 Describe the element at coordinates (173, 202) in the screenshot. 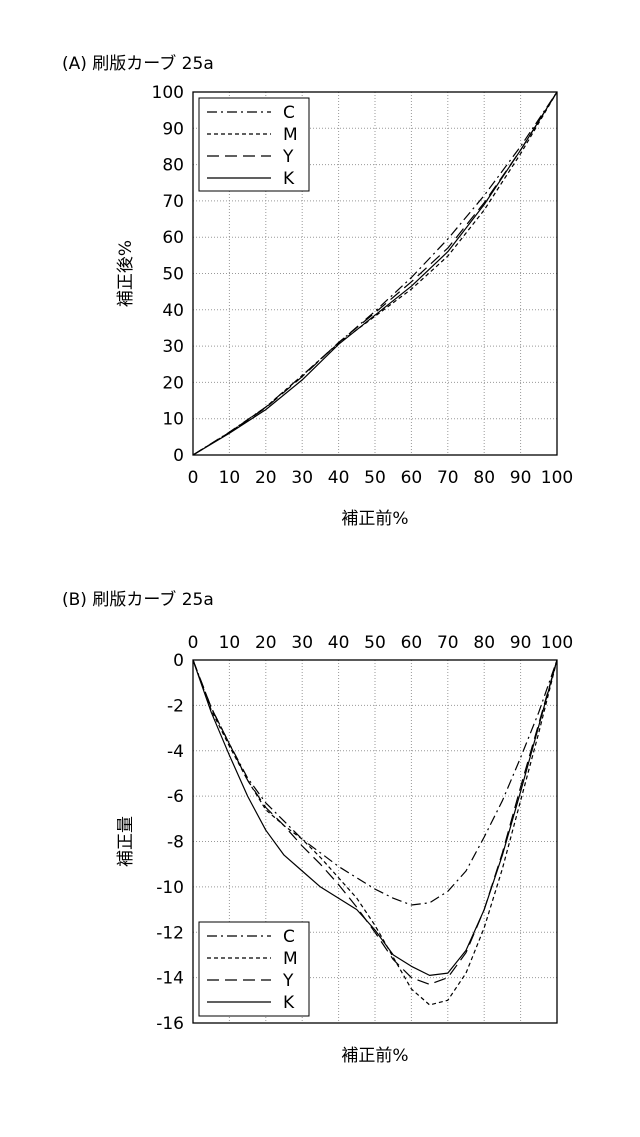

I see `y-tick-label: 70` at that location.